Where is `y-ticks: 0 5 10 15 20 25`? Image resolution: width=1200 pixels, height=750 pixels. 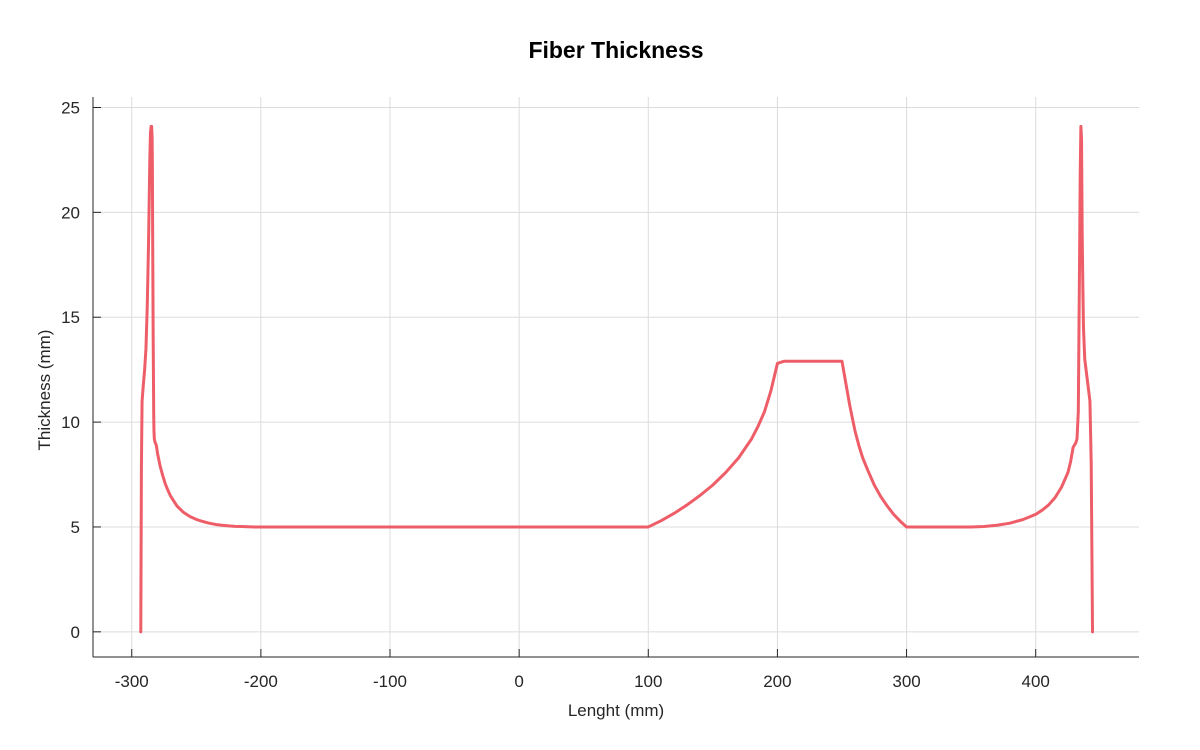 y-ticks: 0 5 10 15 20 25 is located at coordinates (81, 370).